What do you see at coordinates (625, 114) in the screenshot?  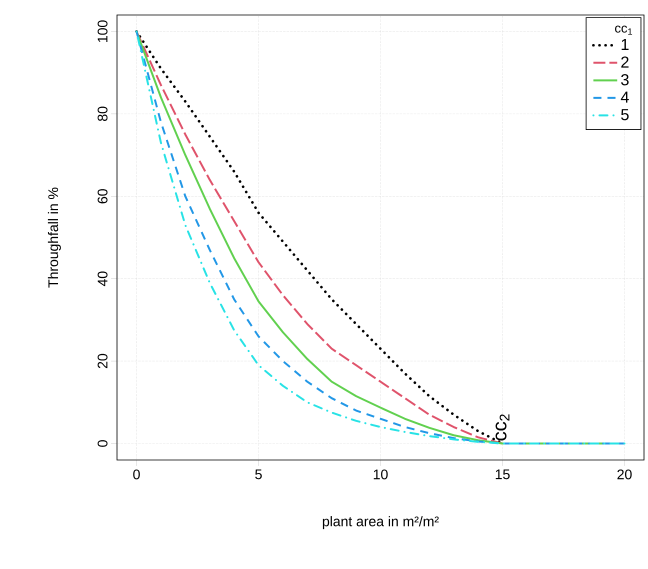 I see `legend-label: 5` at bounding box center [625, 114].